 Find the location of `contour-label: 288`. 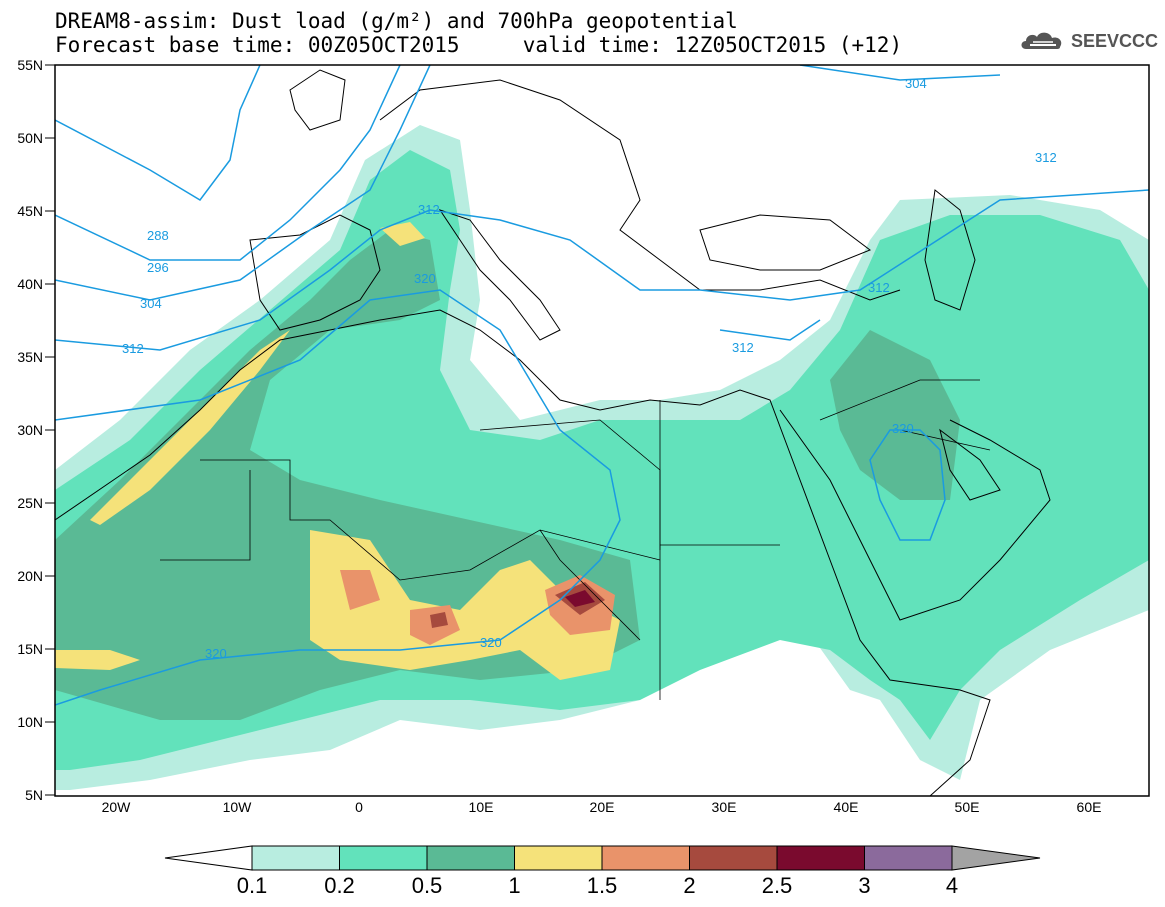

contour-label: 288 is located at coordinates (158, 235).